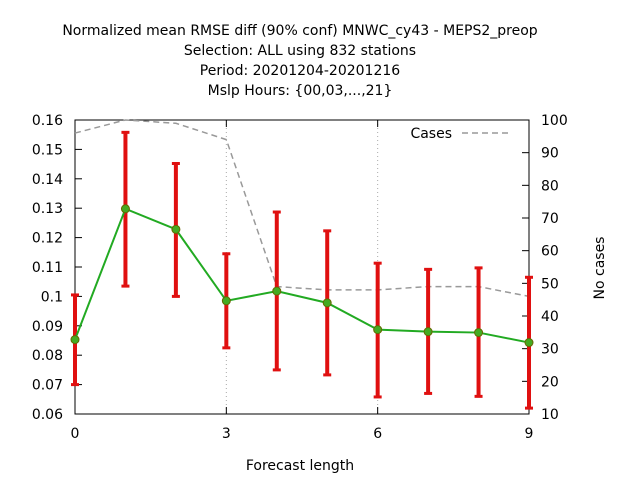 The image size is (640, 480). Describe the element at coordinates (47, 356) in the screenshot. I see `y-tick-label: 0.08` at that location.